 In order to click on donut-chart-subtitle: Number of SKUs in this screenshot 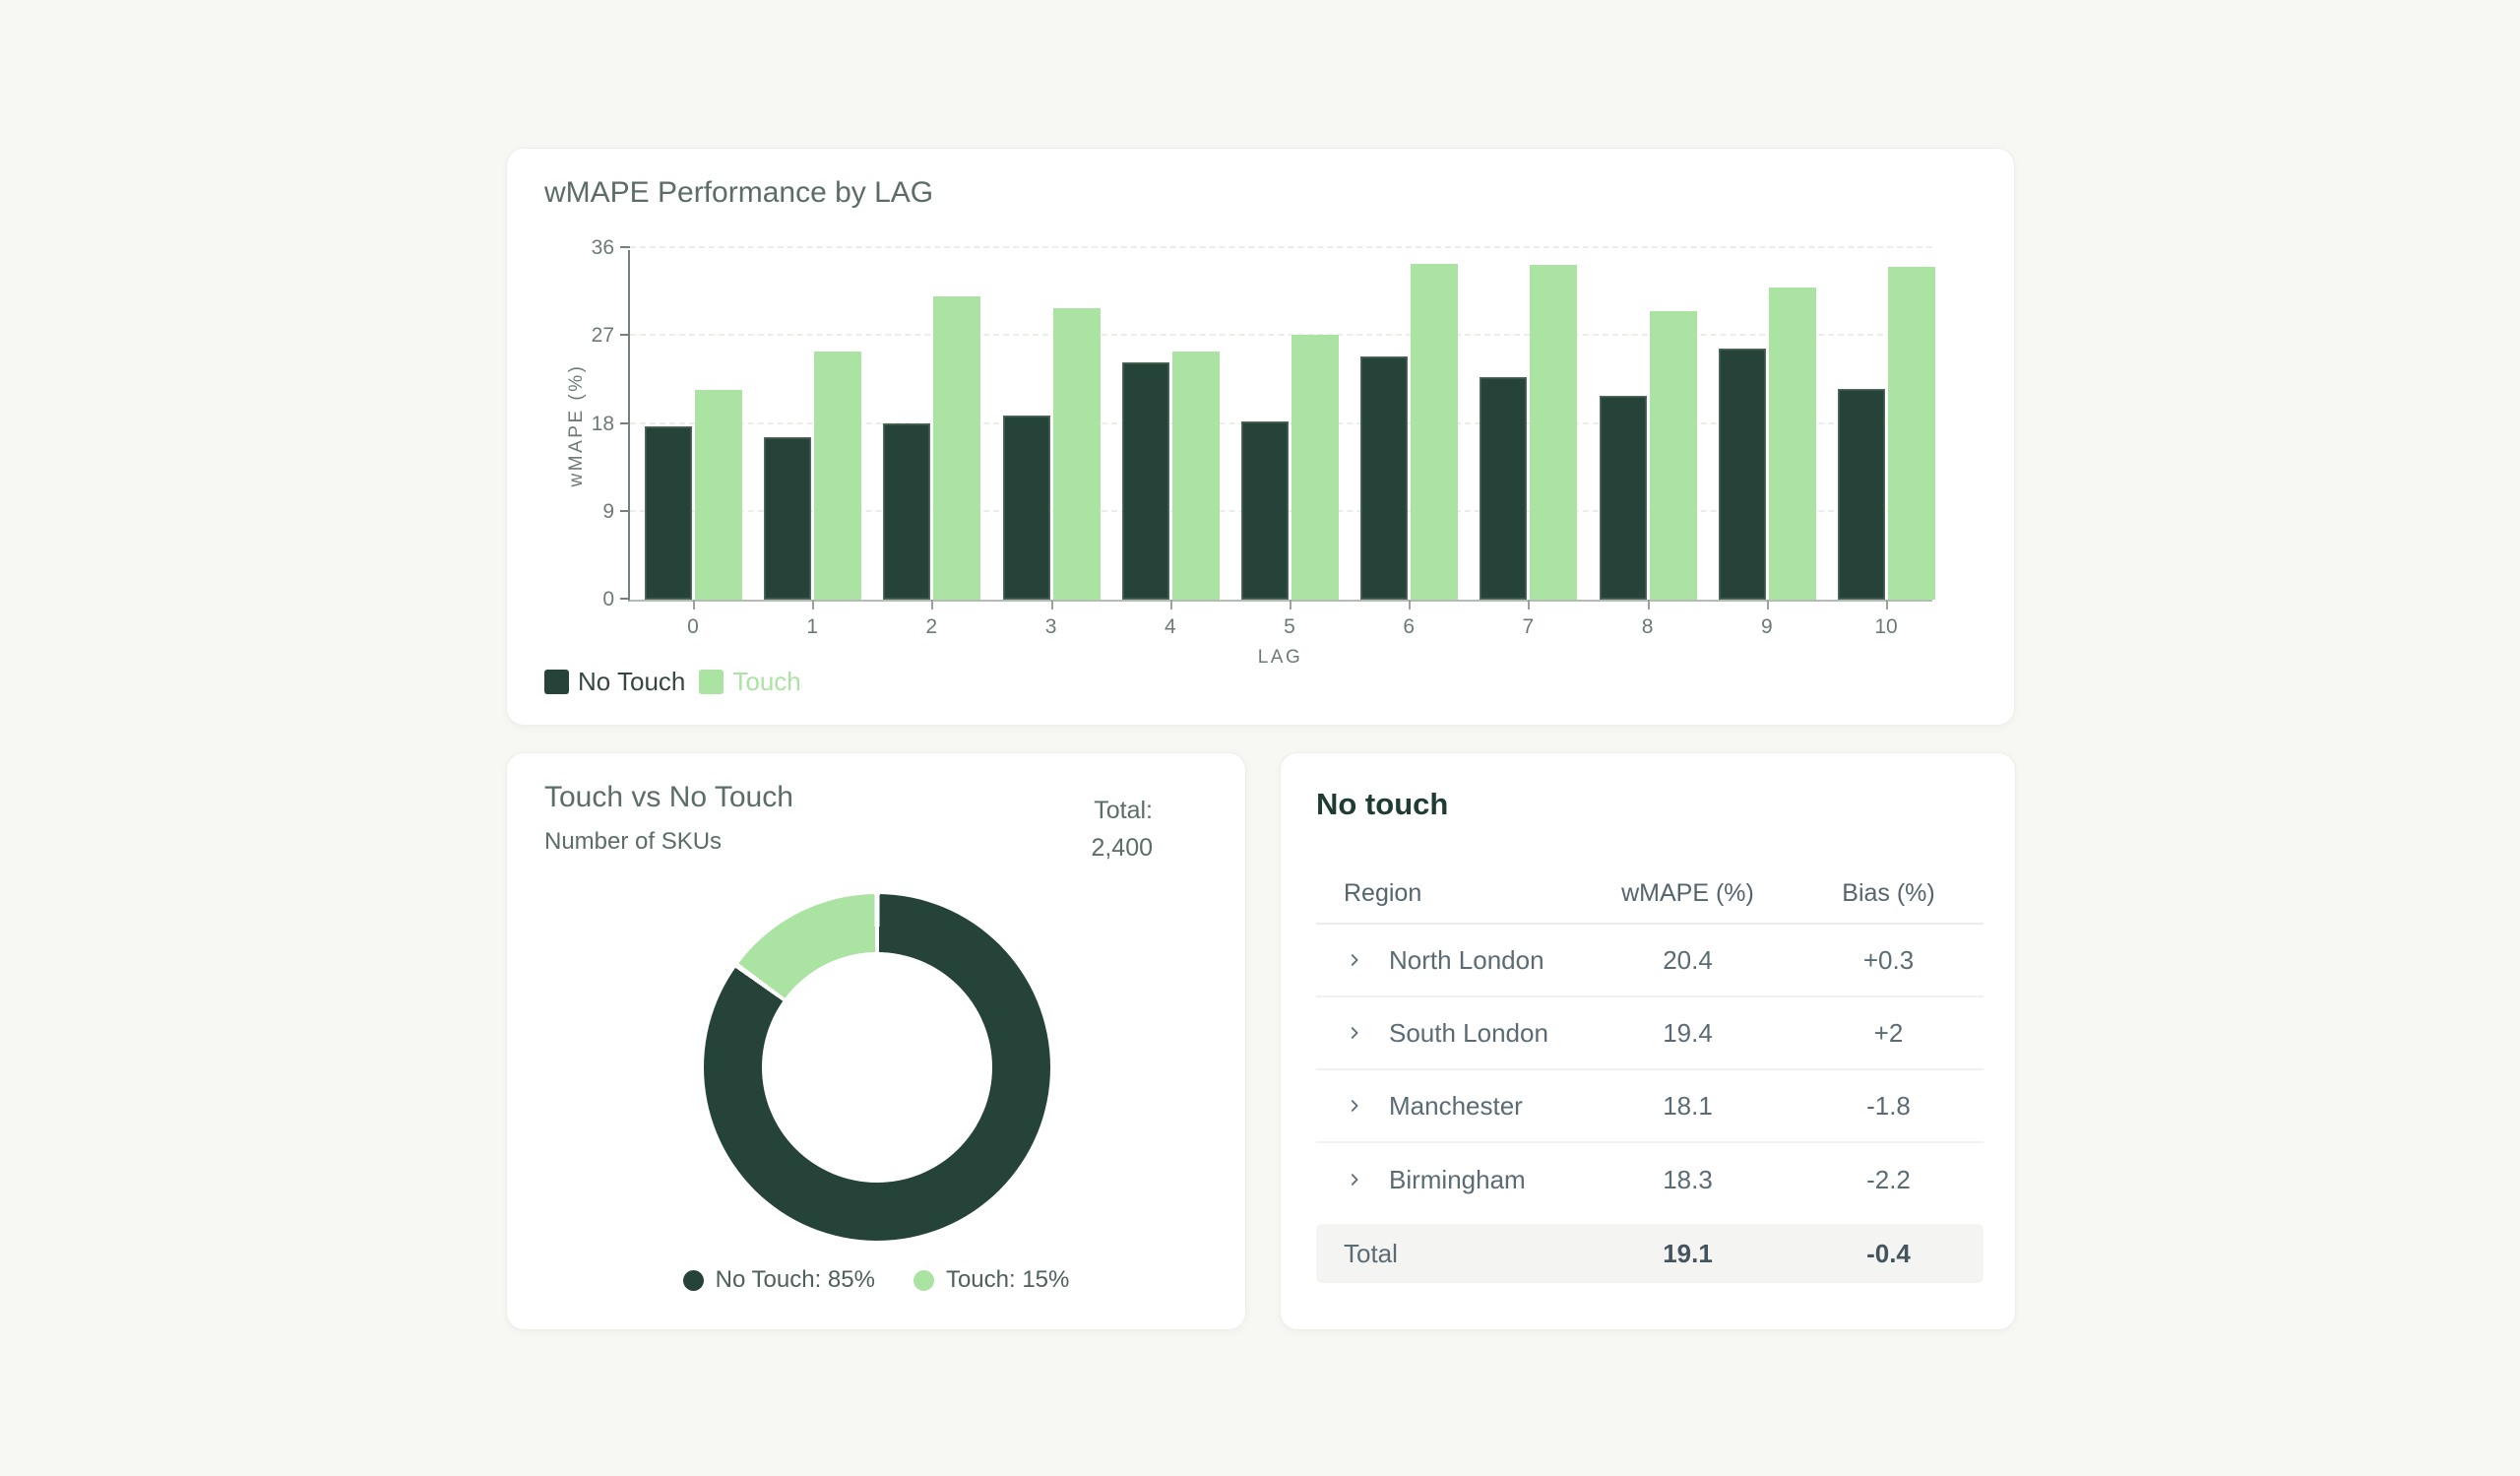, I will do `click(633, 841)`.